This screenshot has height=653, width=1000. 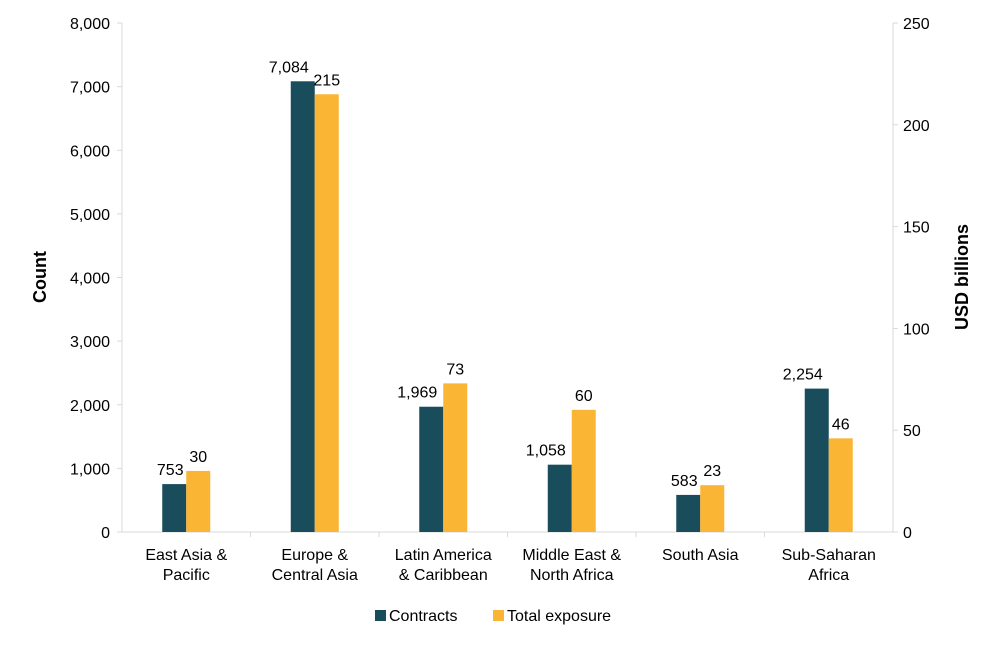 I want to click on data-label-contracts: 753, so click(x=170, y=470).